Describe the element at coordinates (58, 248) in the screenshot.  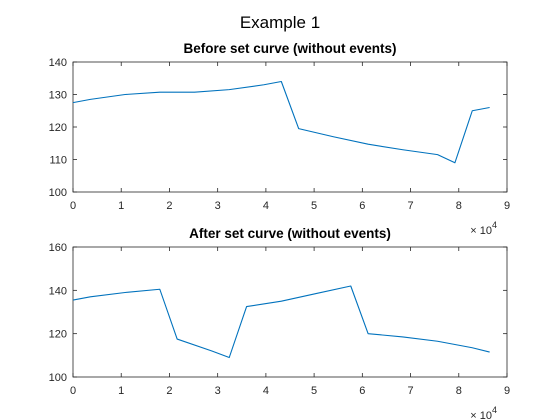
I see `y-tick-label: 160` at that location.